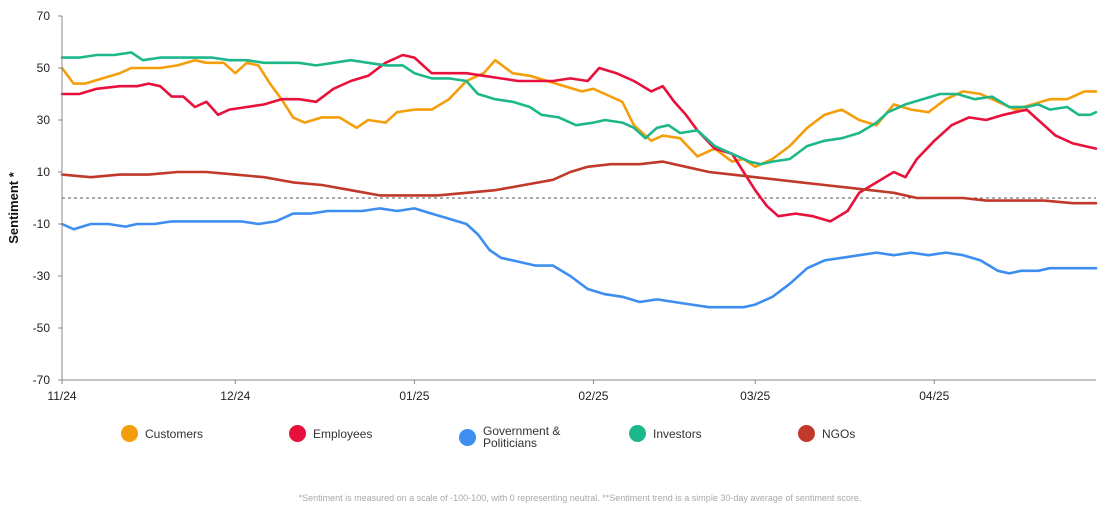 This screenshot has width=1106, height=509. I want to click on y-tick-label: 50, so click(44, 68).